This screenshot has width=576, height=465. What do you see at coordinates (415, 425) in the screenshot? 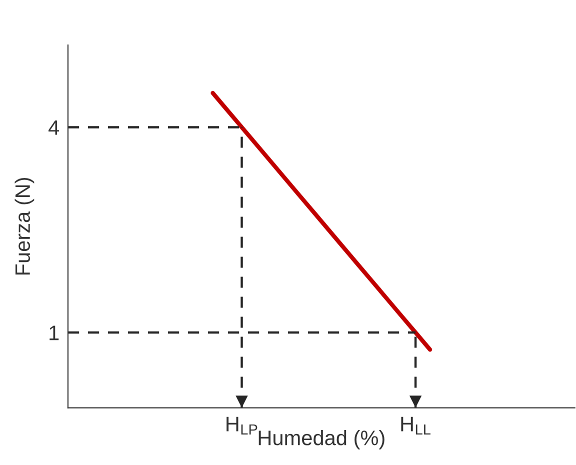
I see `x-tick-label: H$_{LL}$` at bounding box center [415, 425].